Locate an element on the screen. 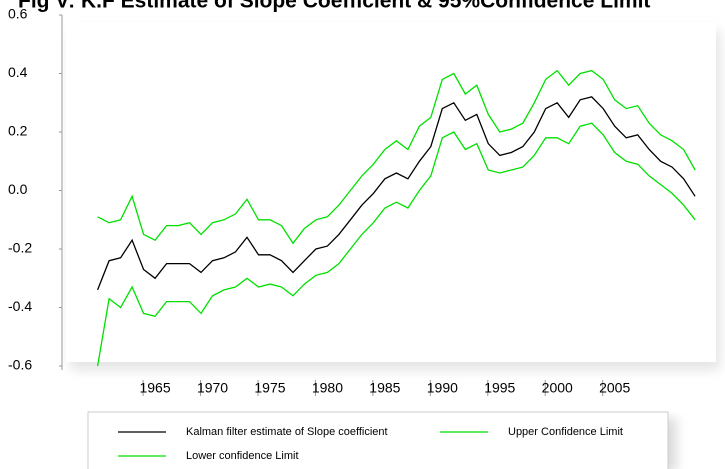 The width and height of the screenshot is (725, 469). y-tick-label: 0.4 is located at coordinates (18, 72).